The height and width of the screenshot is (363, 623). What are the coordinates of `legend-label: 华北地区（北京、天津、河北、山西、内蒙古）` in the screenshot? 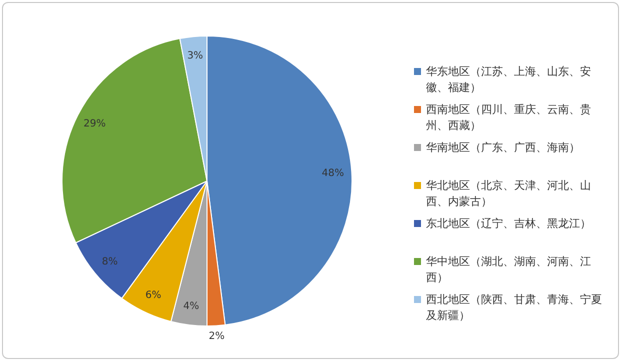 It's located at (508, 193).